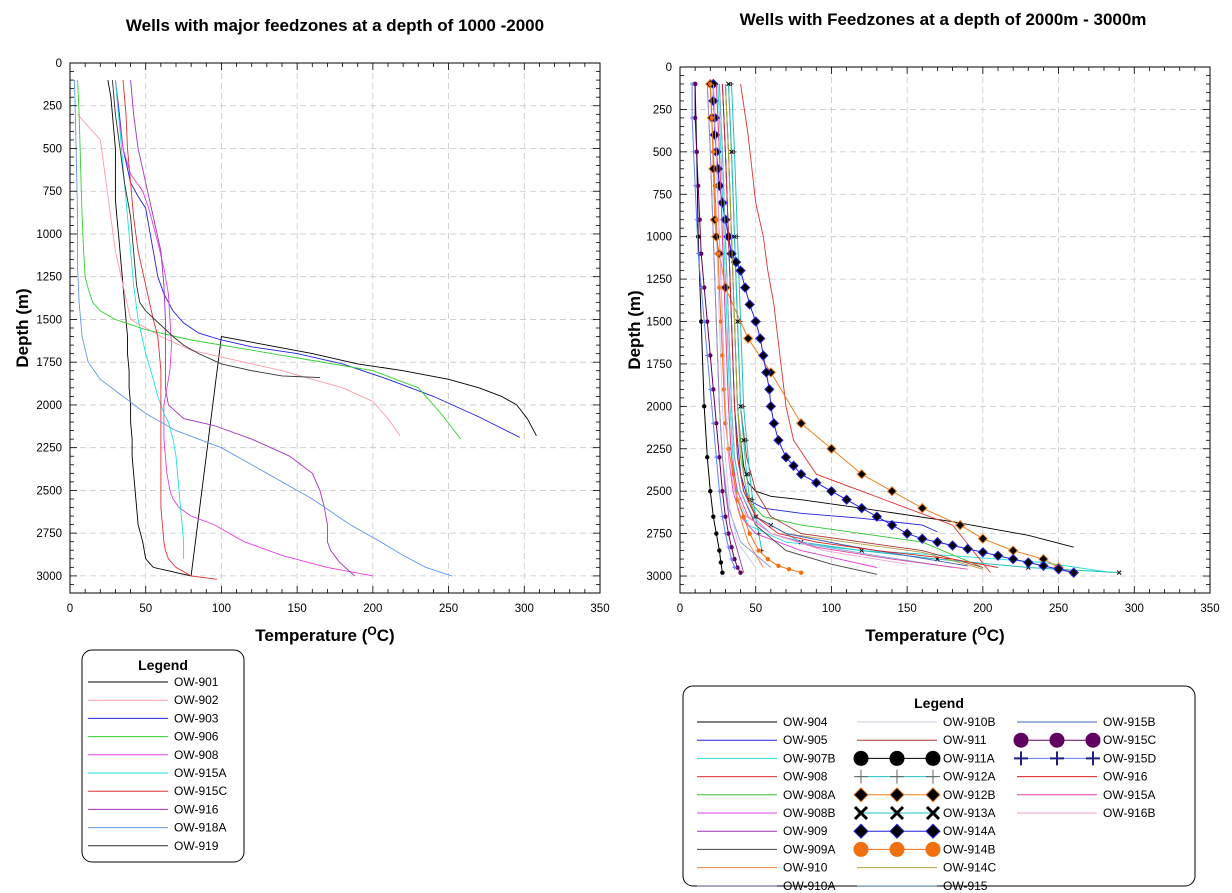 The image size is (1232, 893). What do you see at coordinates (809, 813) in the screenshot?
I see `legend-label: OW-908B` at bounding box center [809, 813].